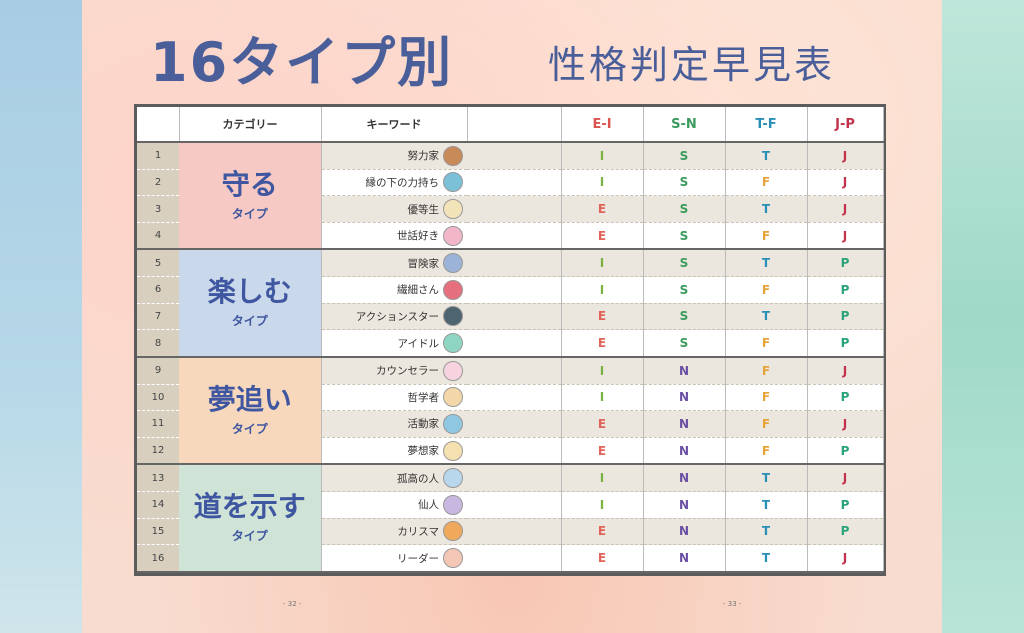 The width and height of the screenshot is (1024, 633). What do you see at coordinates (423, 263) in the screenshot?
I see `keyword-label: 冒険家` at bounding box center [423, 263].